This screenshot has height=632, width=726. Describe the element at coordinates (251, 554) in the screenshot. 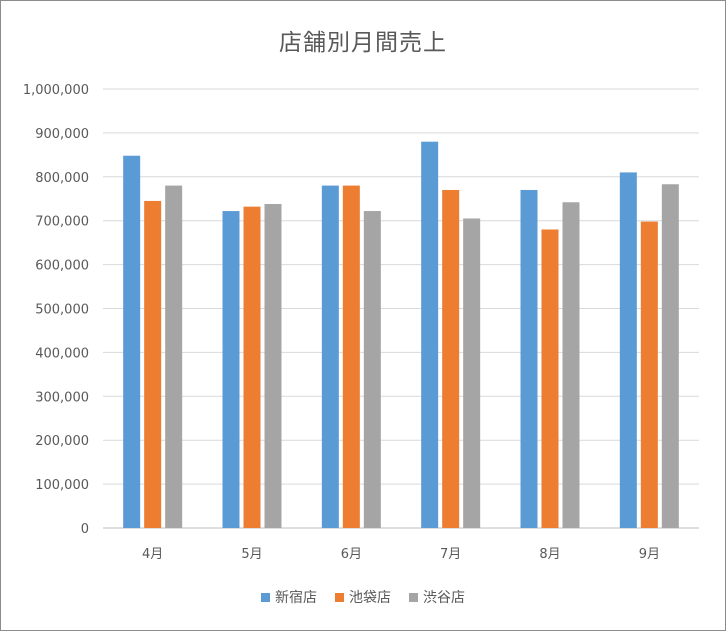

I see `x-tick-label: 5月` at that location.